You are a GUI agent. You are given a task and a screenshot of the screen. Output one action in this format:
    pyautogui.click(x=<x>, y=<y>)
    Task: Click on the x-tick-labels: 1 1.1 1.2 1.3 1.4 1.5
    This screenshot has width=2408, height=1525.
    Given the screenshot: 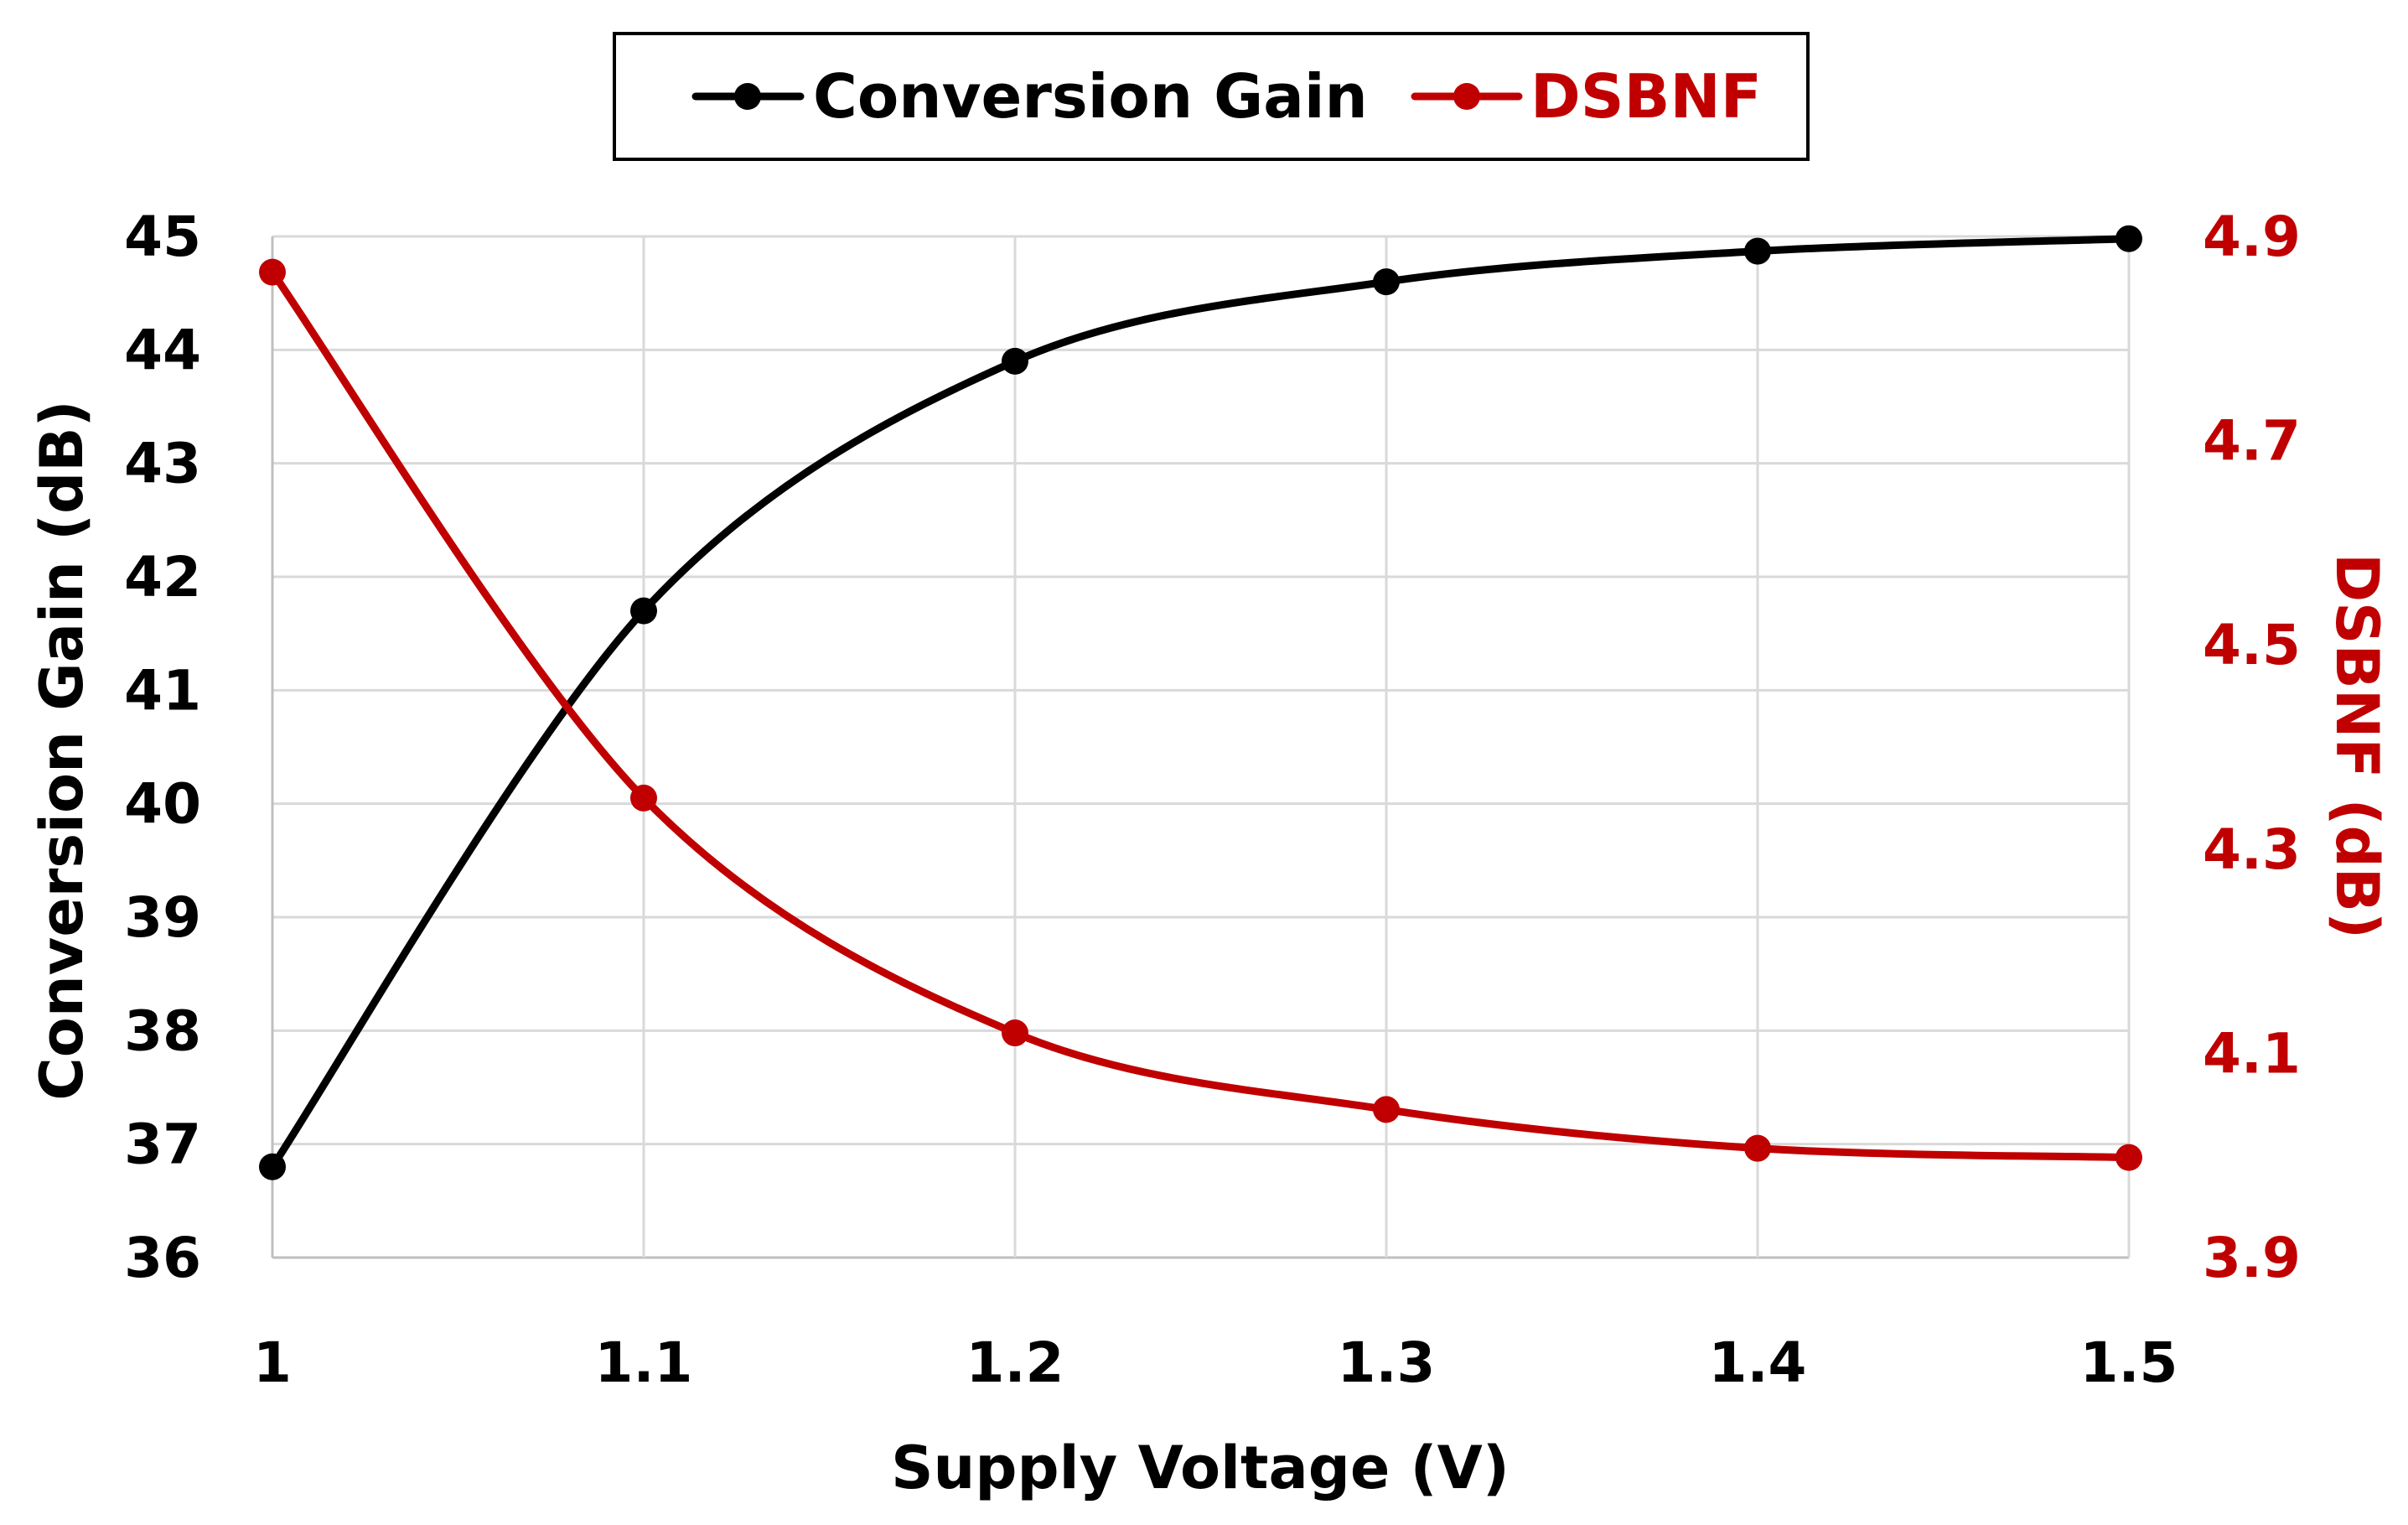 What is the action you would take?
    pyautogui.click(x=1215, y=1362)
    